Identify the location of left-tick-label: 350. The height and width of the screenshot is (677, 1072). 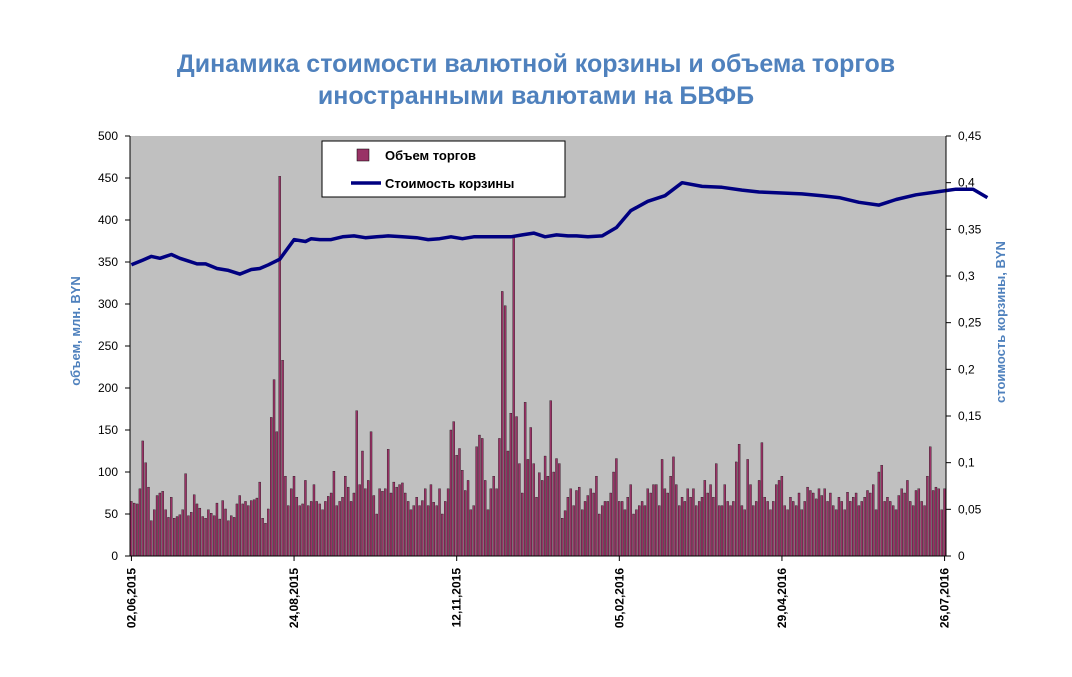
(108, 262).